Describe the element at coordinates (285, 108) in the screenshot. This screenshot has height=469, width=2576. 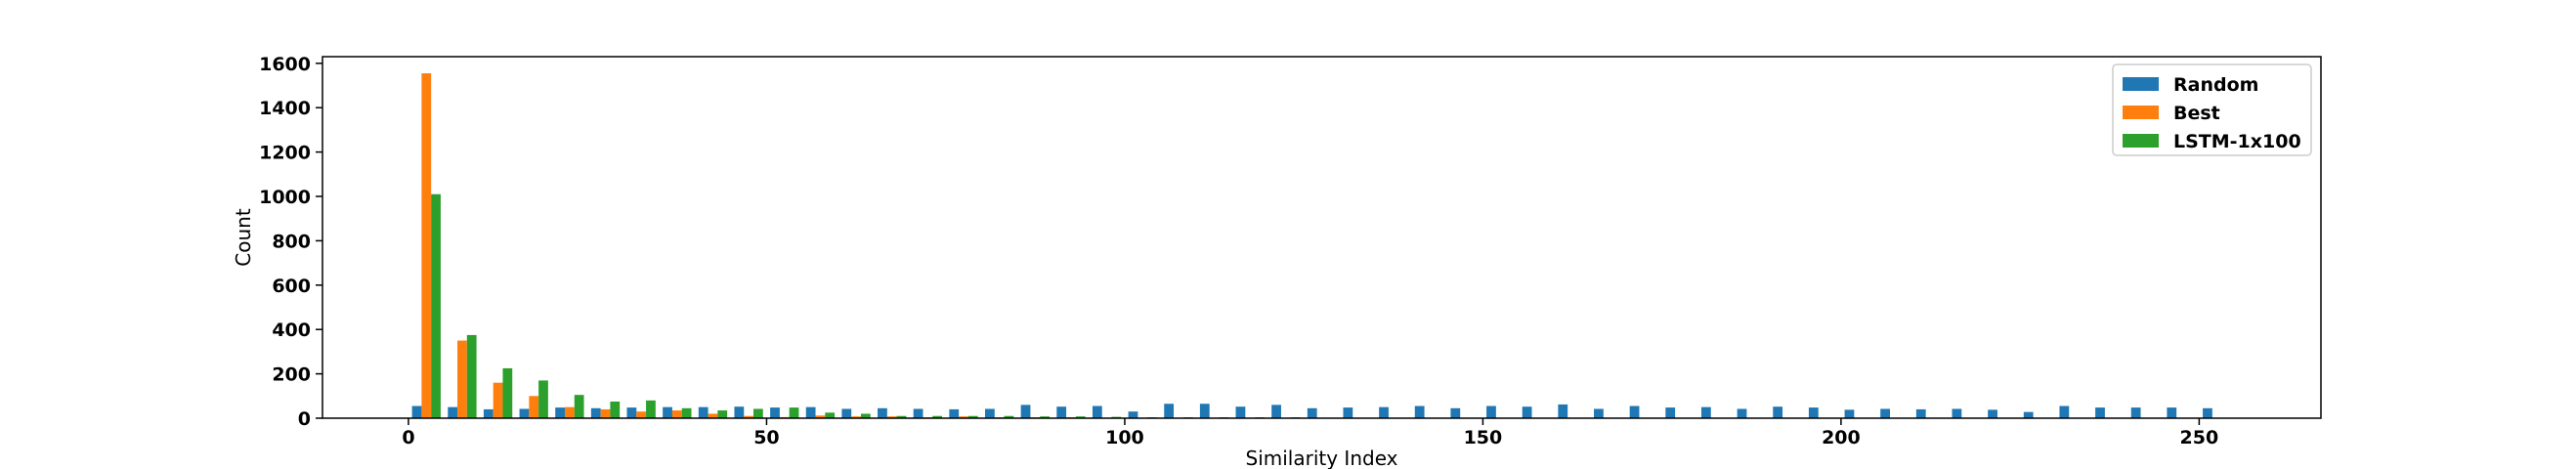
I see `y-tick-label: 1400` at that location.